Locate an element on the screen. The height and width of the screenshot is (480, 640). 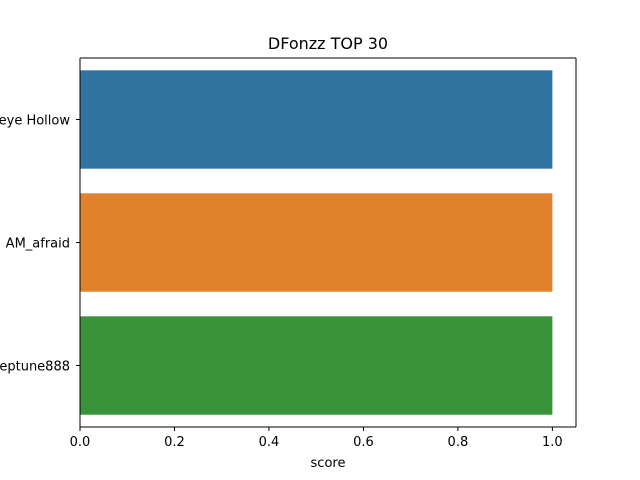
y-tick-label: eptune888 is located at coordinates (35, 367).